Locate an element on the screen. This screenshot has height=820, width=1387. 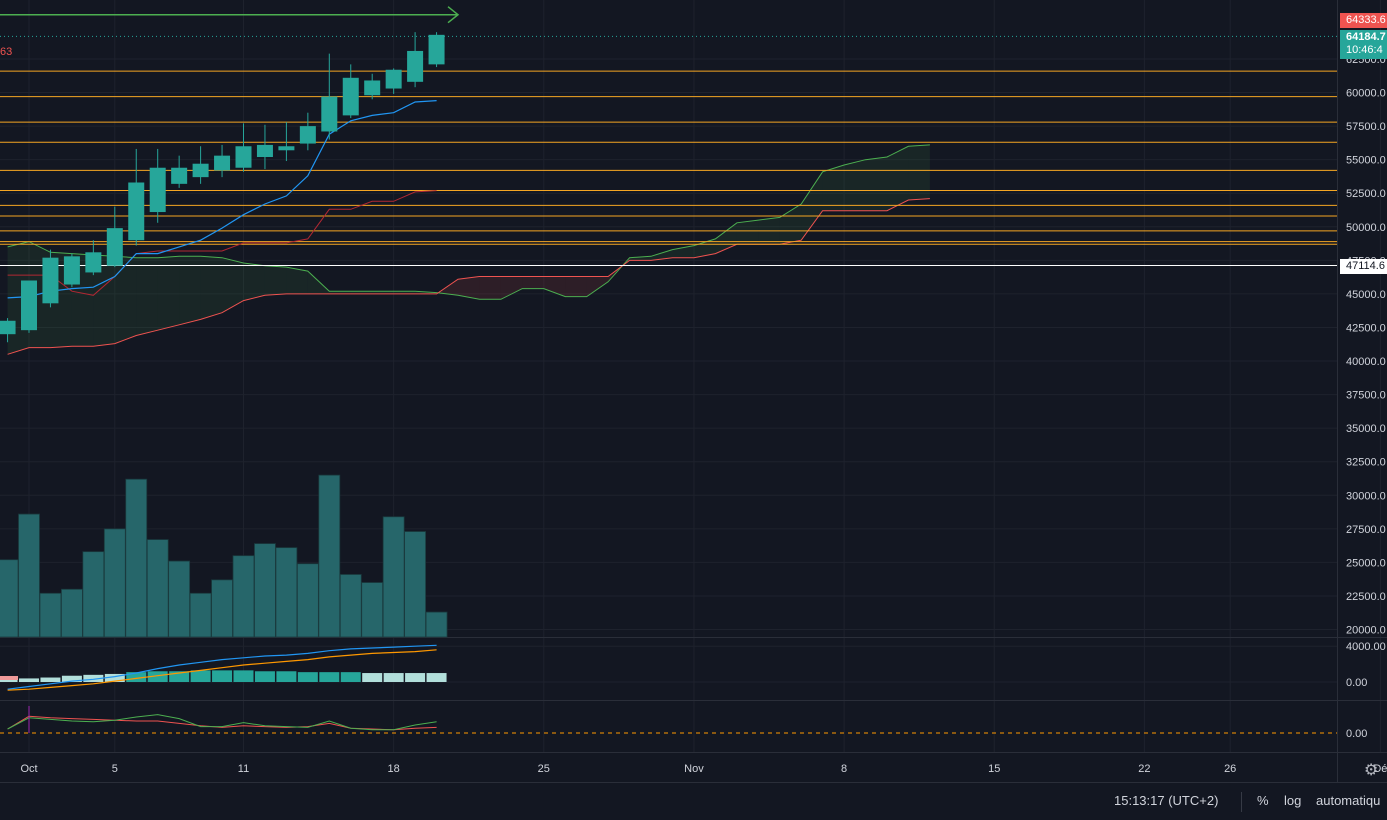
auto-scale-toggle: automatiqu is located at coordinates (1348, 800).